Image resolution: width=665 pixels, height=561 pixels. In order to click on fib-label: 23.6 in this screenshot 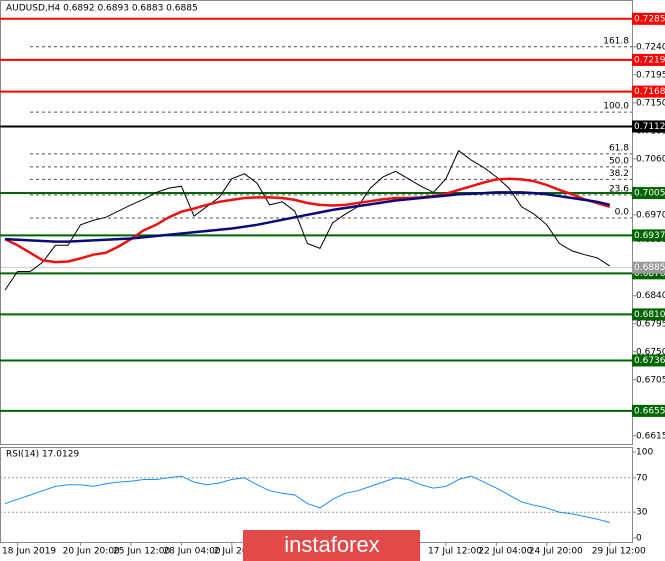, I will do `click(619, 189)`.